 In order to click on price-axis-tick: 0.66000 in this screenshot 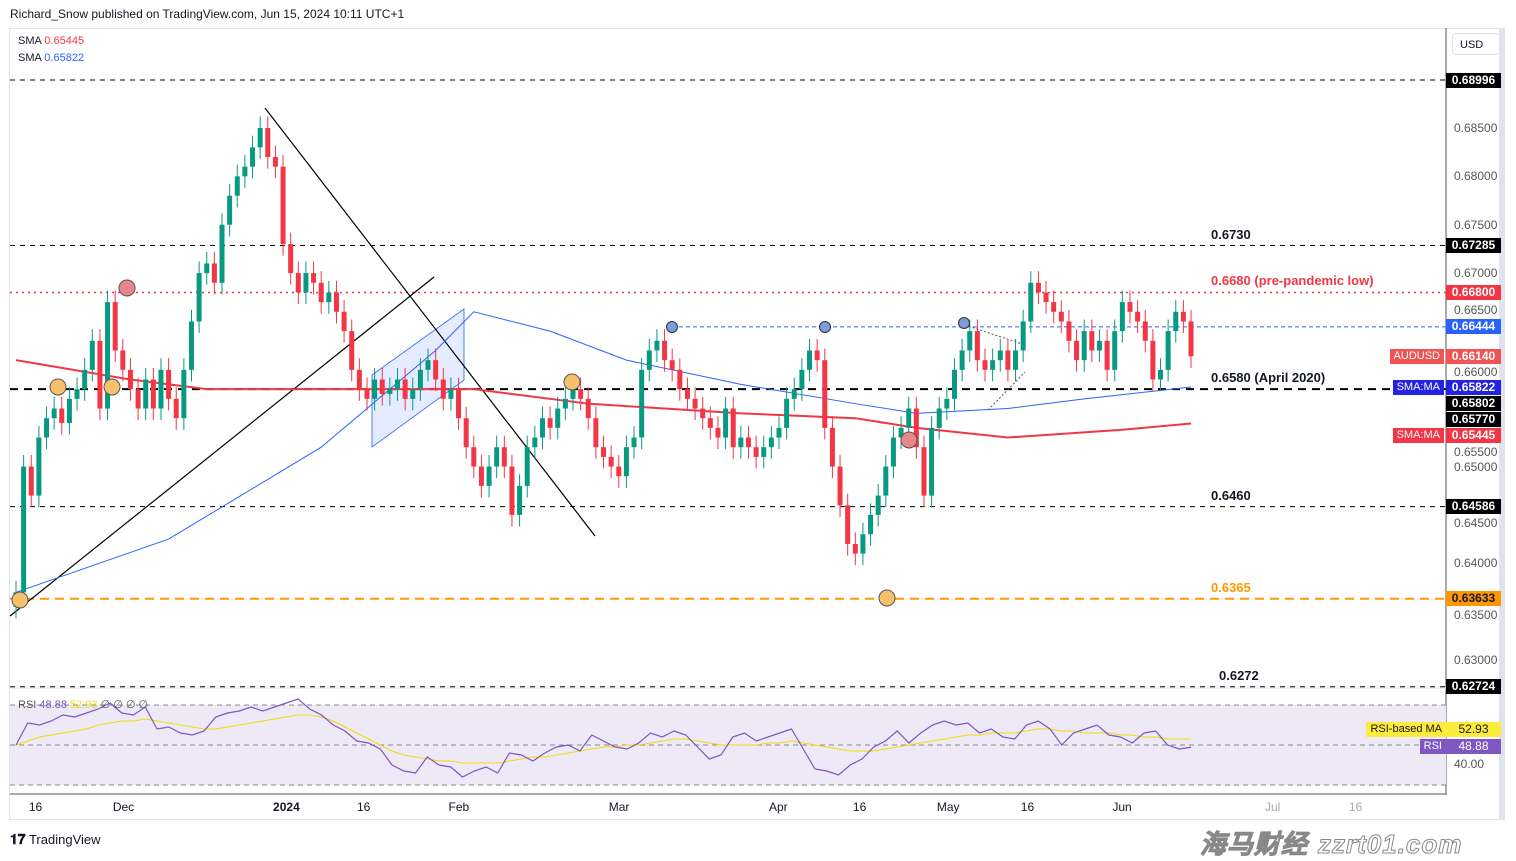, I will do `click(1476, 372)`.